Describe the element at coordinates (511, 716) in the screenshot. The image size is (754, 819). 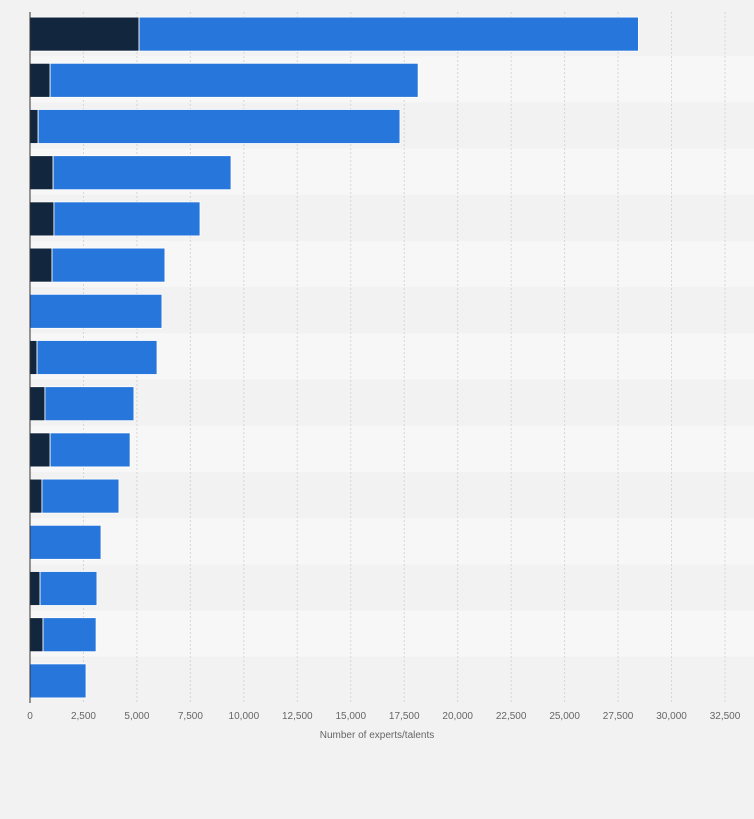
I see `x-tick-label: 22,500` at that location.